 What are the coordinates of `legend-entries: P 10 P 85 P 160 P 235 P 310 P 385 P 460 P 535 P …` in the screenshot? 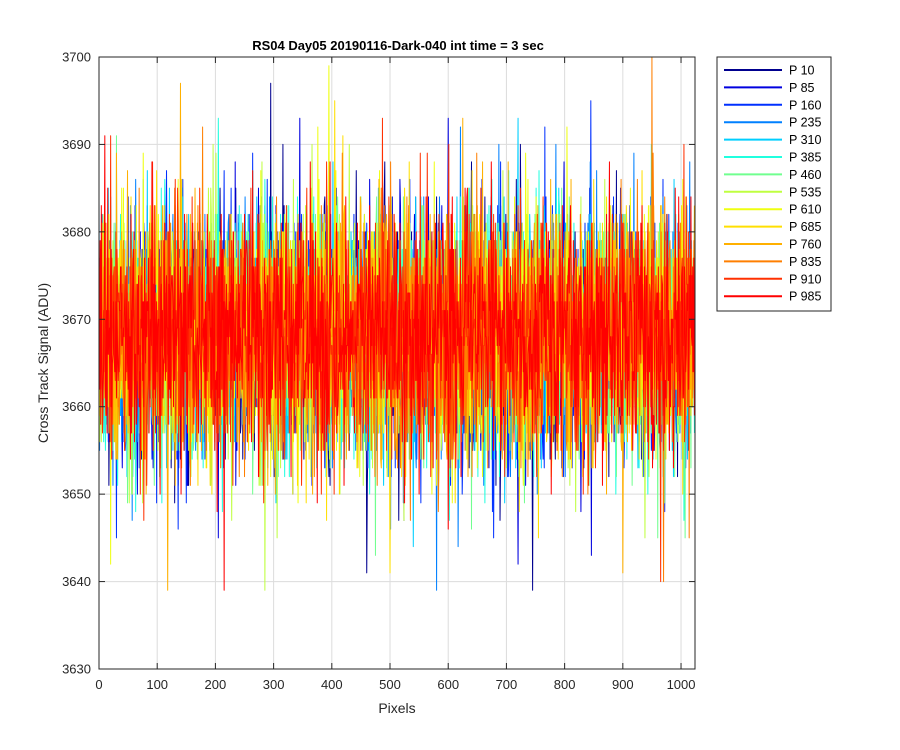 It's located at (772, 184).